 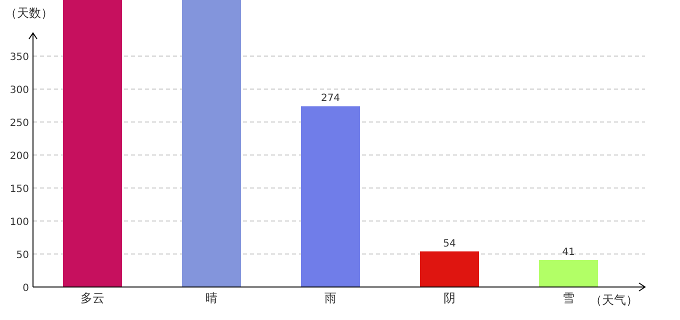 What do you see at coordinates (212, 298) in the screenshot?
I see `x-tick-label: 晴` at bounding box center [212, 298].